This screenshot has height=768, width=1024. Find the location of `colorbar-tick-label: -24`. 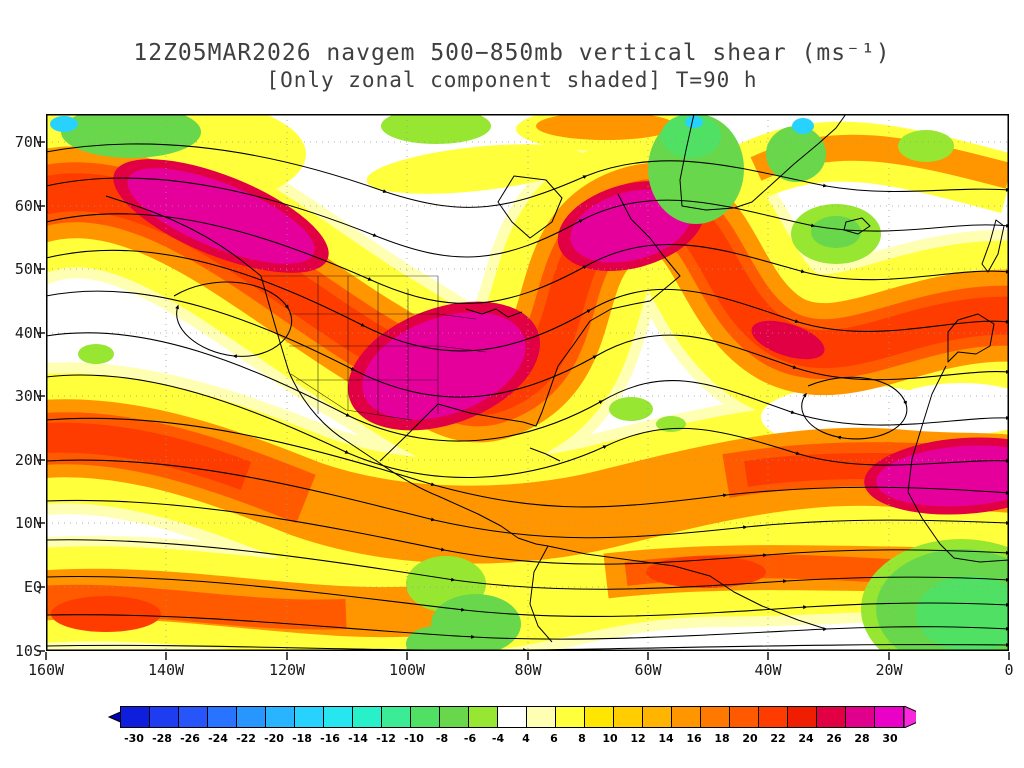

colorbar-tick-label: -24 is located at coordinates (218, 738).